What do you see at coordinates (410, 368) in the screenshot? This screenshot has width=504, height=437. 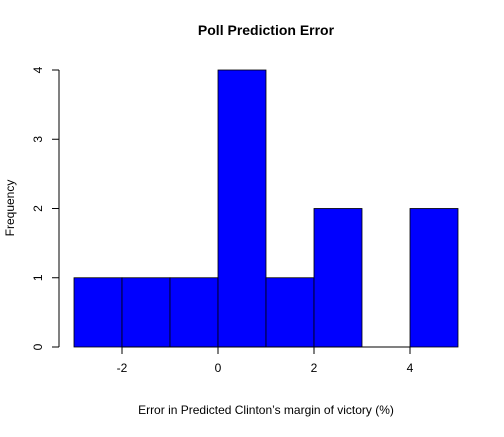 I see `x-tick-label: 4` at bounding box center [410, 368].